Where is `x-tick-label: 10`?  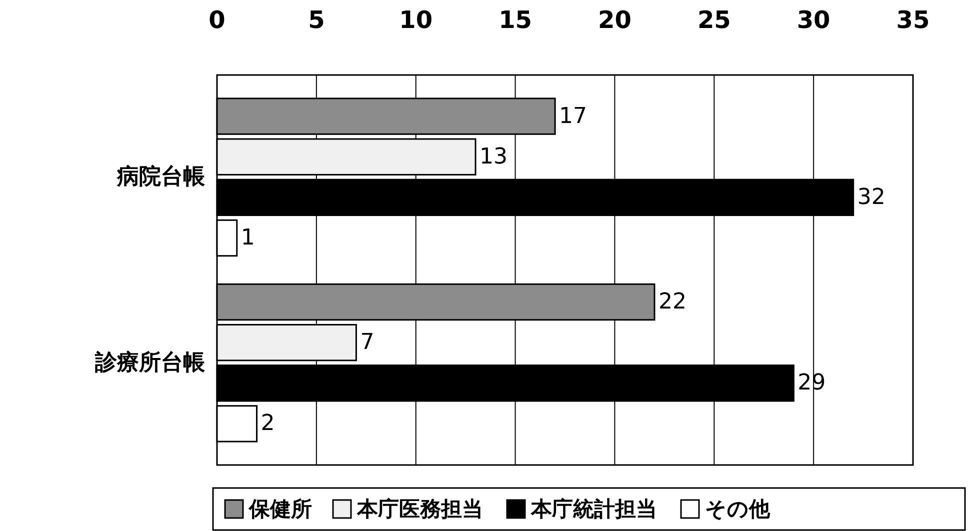
x-tick-label: 10 is located at coordinates (416, 20).